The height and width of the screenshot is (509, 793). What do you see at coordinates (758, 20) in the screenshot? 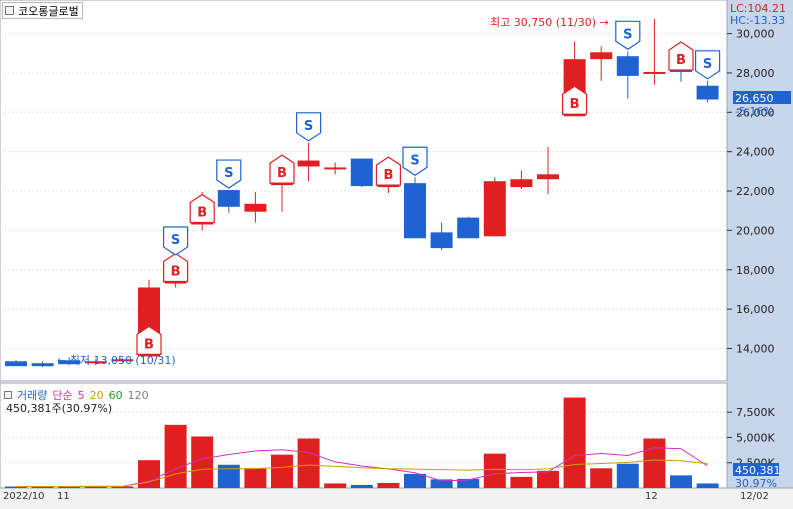
I see `hc-label: HC:-13.33` at bounding box center [758, 20].